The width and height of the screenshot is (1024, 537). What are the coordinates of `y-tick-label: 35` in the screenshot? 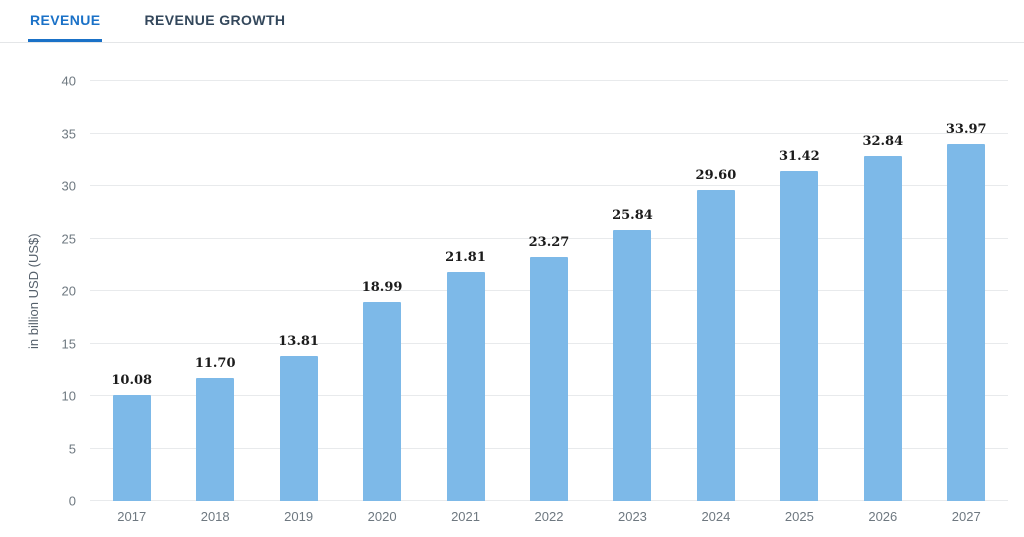 It's located at (68, 133).